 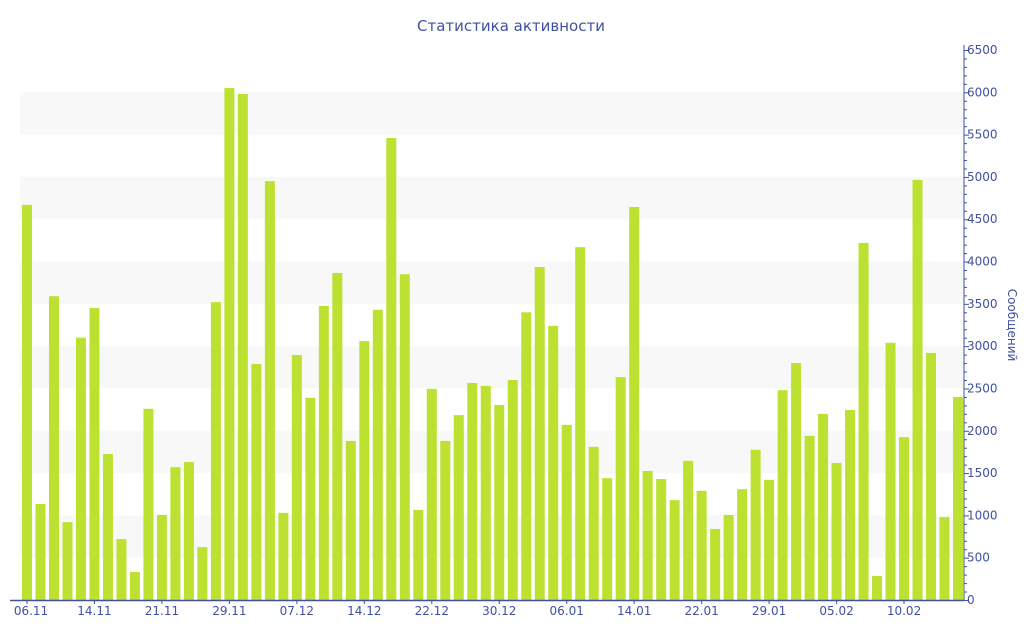 What do you see at coordinates (904, 611) in the screenshot?
I see `x-tick-label: 10.02` at bounding box center [904, 611].